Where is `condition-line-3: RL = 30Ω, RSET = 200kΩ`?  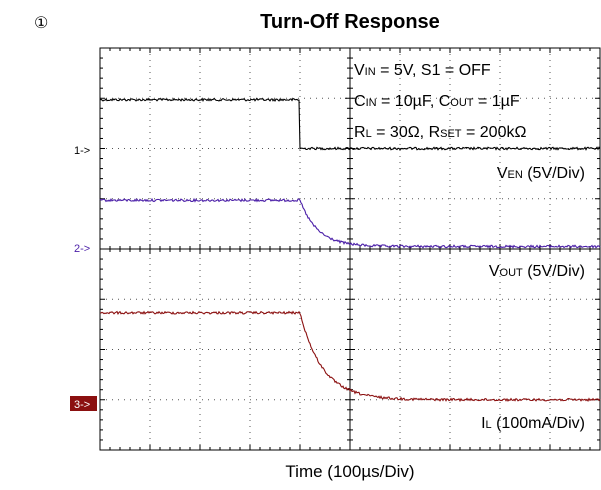
condition-line-3: RL = 30Ω, RSET = 200kΩ is located at coordinates (440, 132).